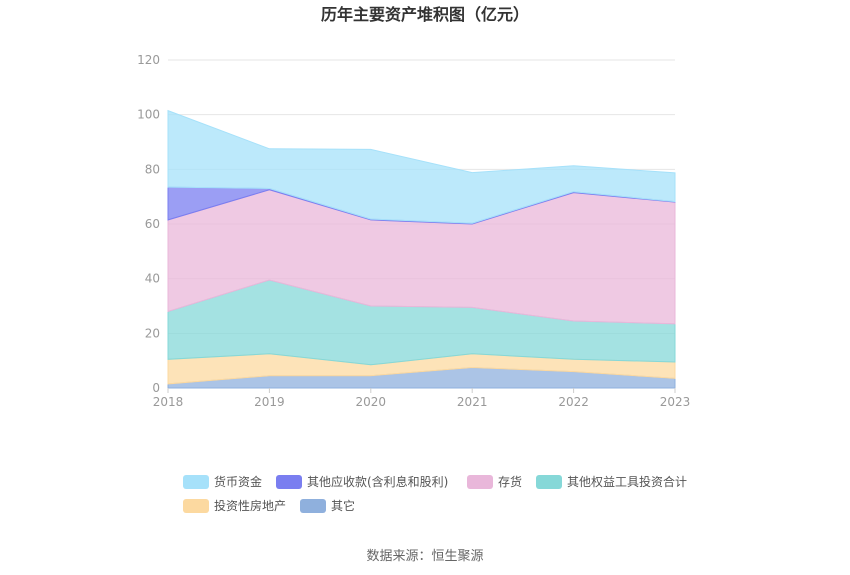 The height and width of the screenshot is (575, 850). What do you see at coordinates (152, 279) in the screenshot?
I see `y-tick-label: 40` at bounding box center [152, 279].